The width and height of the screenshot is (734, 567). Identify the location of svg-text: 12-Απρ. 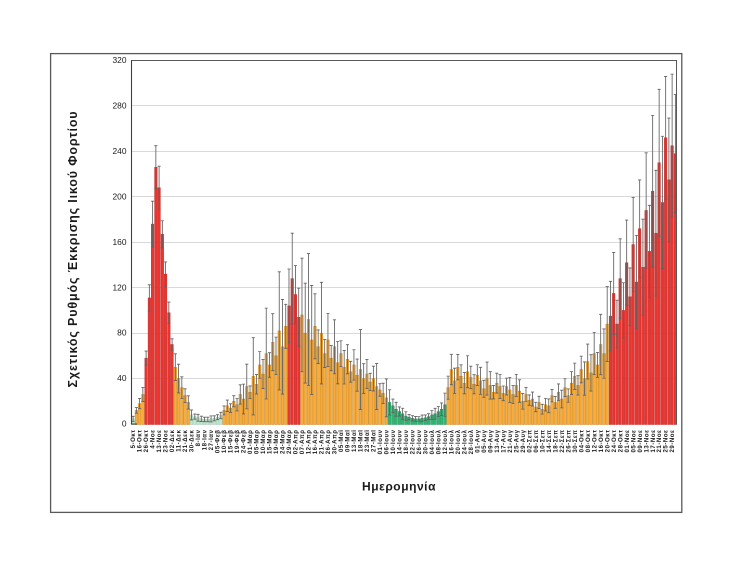
(310, 442).